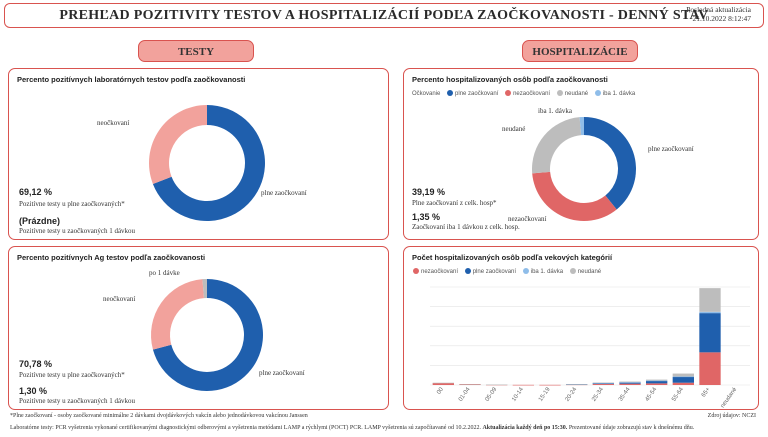  I want to click on hosp-legend-one-dose: iba 1. dávka, so click(619, 94).